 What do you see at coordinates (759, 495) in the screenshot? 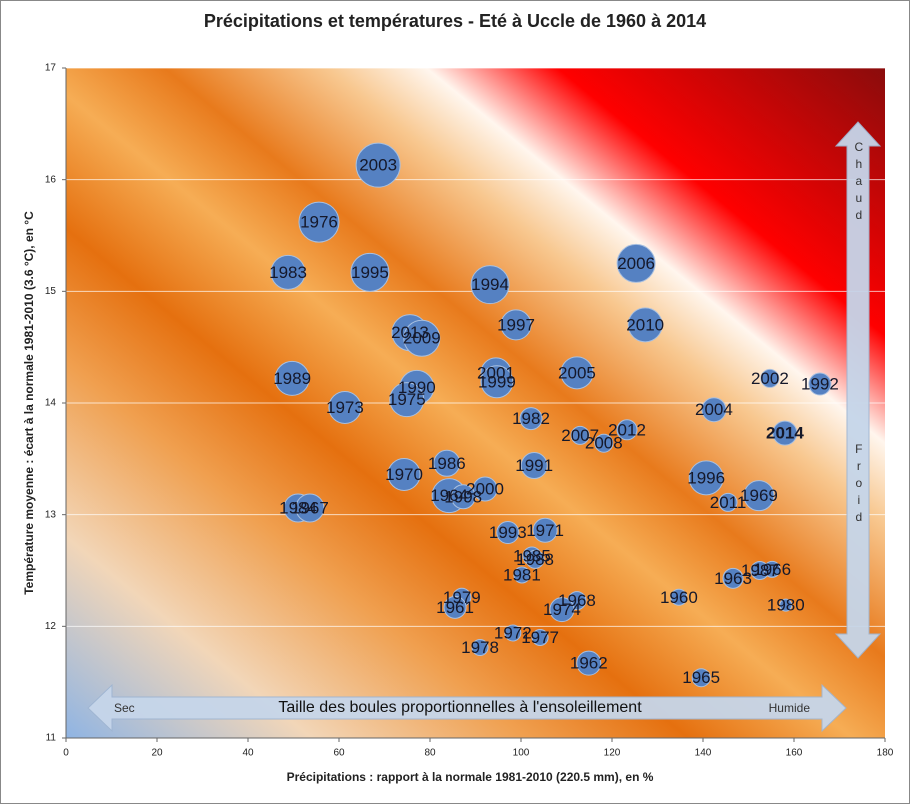
I see `bubble-label: 1969` at bounding box center [759, 495].